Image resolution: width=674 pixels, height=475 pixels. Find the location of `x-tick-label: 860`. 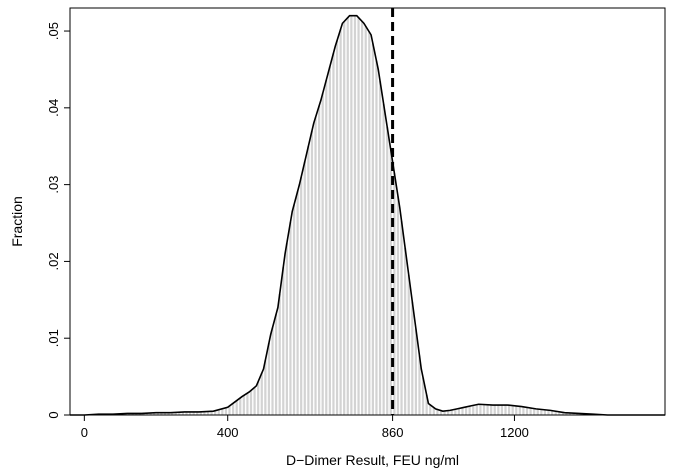

x-tick-label: 860 is located at coordinates (393, 432).